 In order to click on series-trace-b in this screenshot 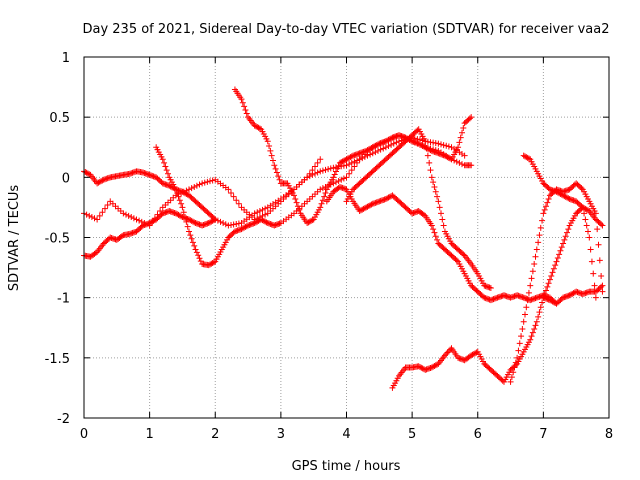, I will do `click(202, 192)`.